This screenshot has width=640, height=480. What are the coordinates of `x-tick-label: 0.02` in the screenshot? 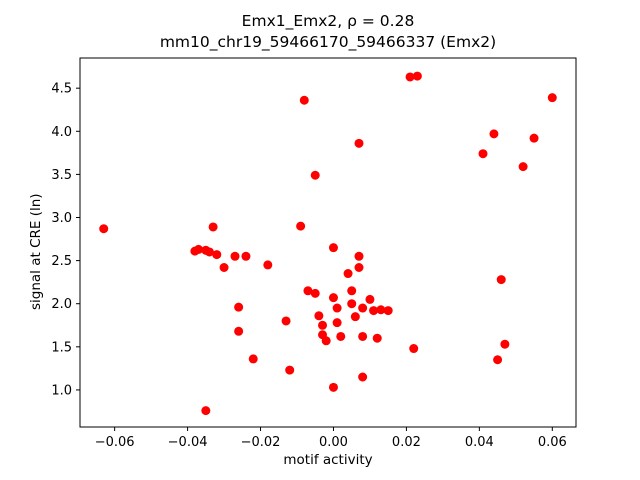 It's located at (406, 442).